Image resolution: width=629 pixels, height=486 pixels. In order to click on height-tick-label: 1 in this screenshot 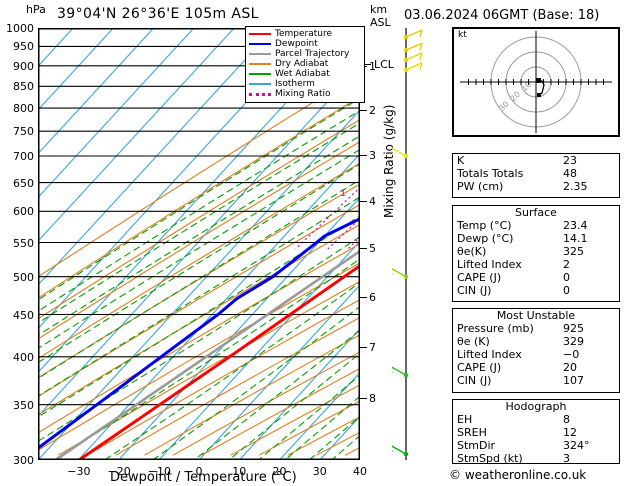, I will do `click(372, 67)`.